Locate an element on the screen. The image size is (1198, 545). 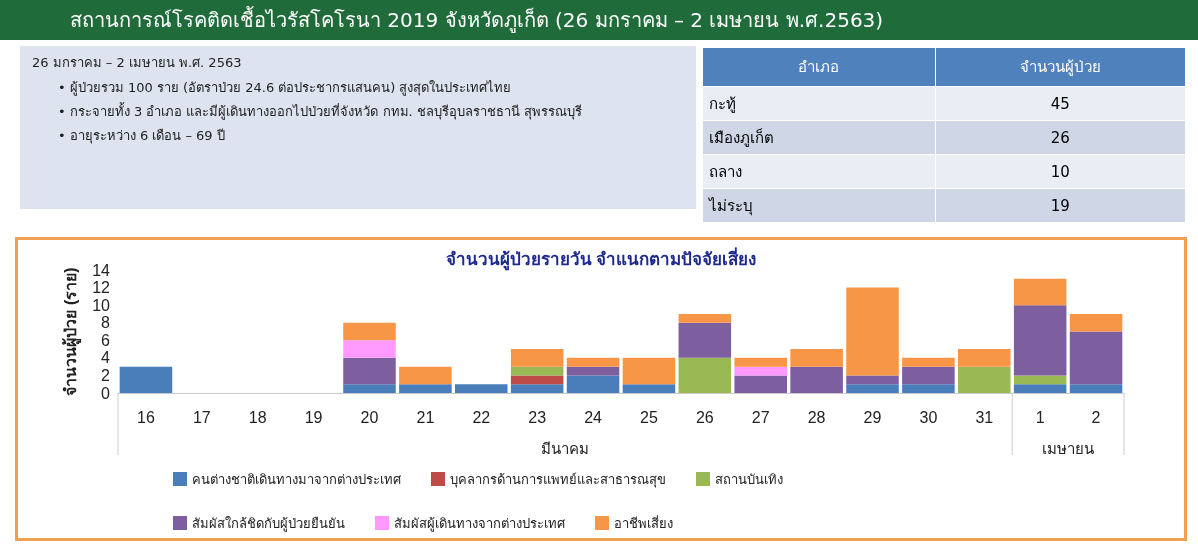
data-label: 26 is located at coordinates (1060, 137).